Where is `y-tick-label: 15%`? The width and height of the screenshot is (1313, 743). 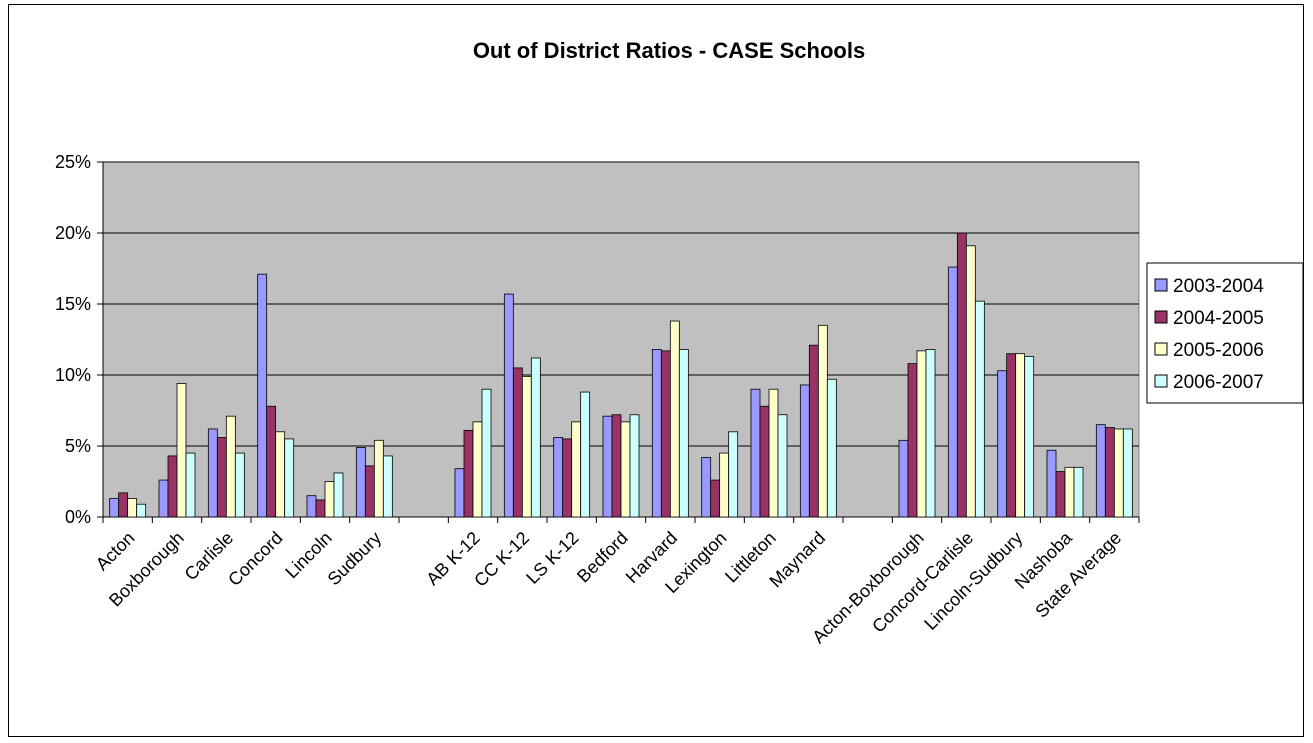 y-tick-label: 15% is located at coordinates (73, 304).